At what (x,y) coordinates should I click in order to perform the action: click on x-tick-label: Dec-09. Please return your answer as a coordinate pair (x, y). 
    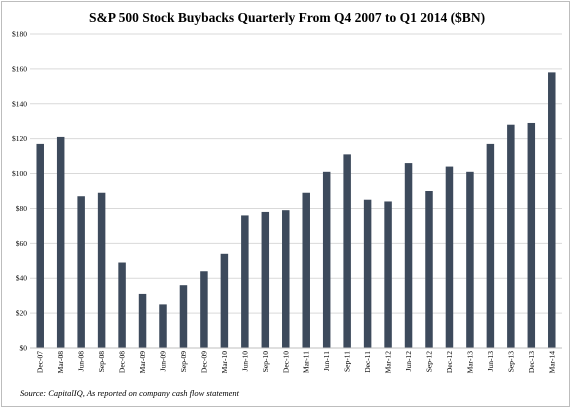
    Looking at the image, I should click on (203, 362).